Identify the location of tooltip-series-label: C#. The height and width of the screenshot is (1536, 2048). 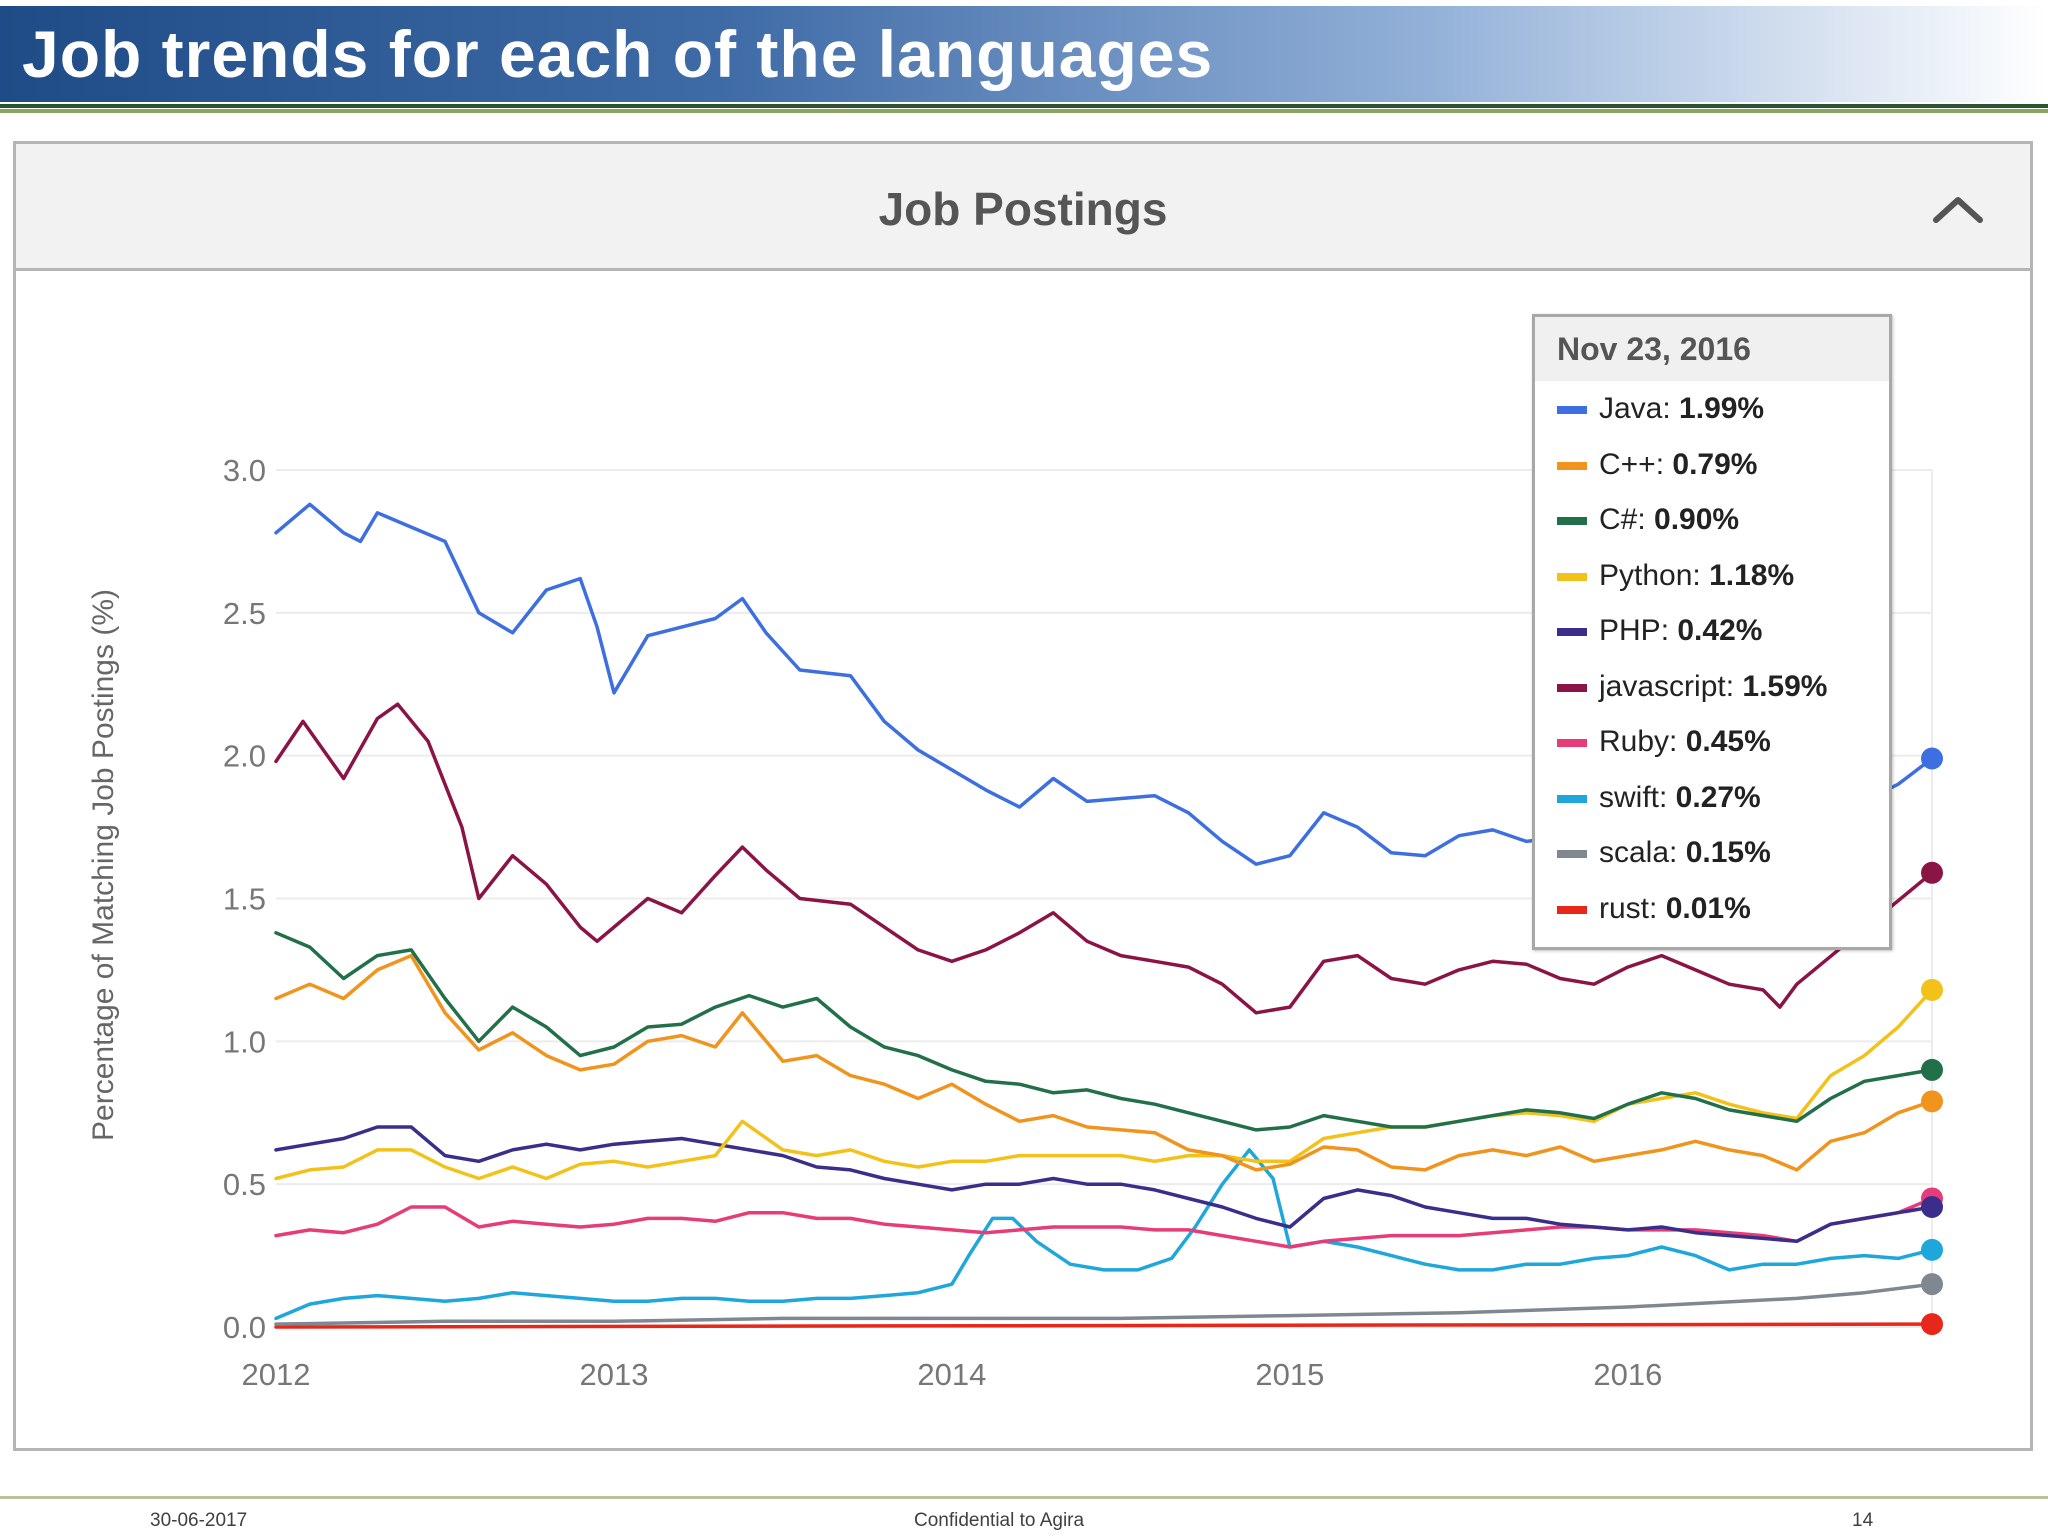
(1618, 519).